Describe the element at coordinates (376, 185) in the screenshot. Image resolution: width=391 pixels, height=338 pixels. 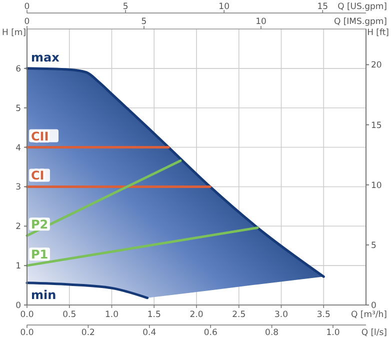
I see `y2-tick-label: 10` at that location.